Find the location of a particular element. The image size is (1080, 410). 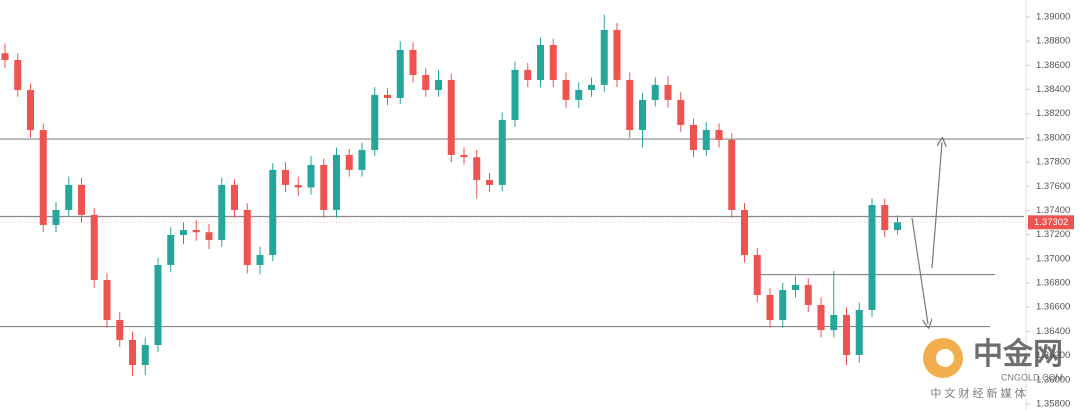

brand: 中金网 is located at coordinates (1018, 354).